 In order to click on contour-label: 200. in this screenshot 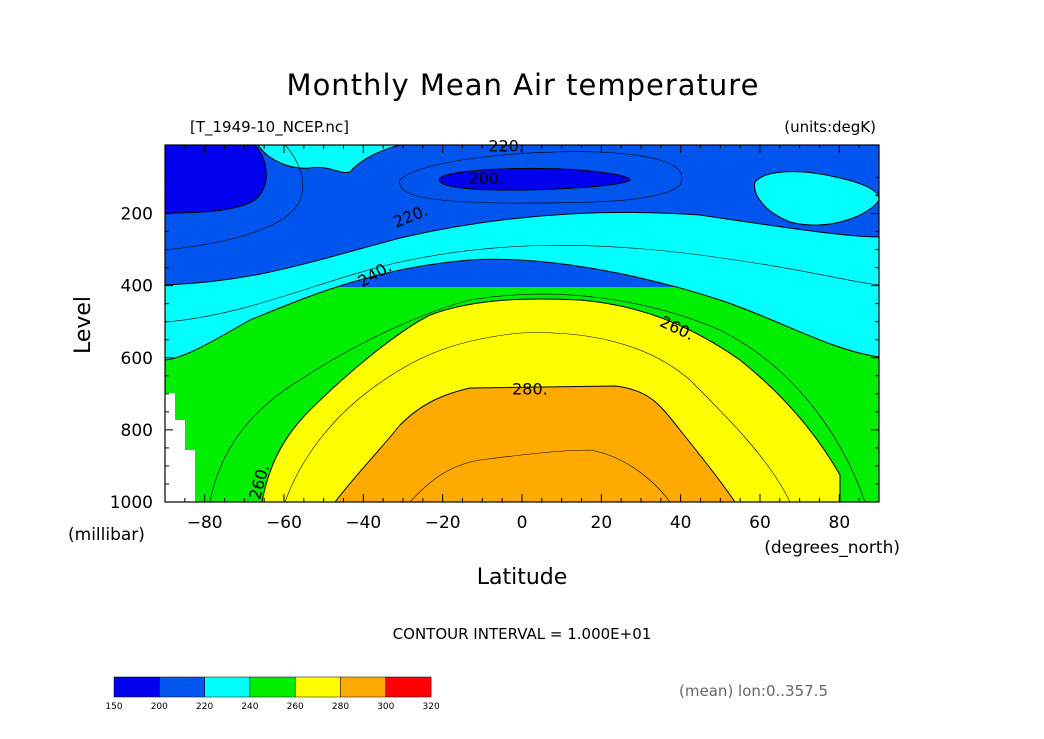, I will do `click(486, 178)`.